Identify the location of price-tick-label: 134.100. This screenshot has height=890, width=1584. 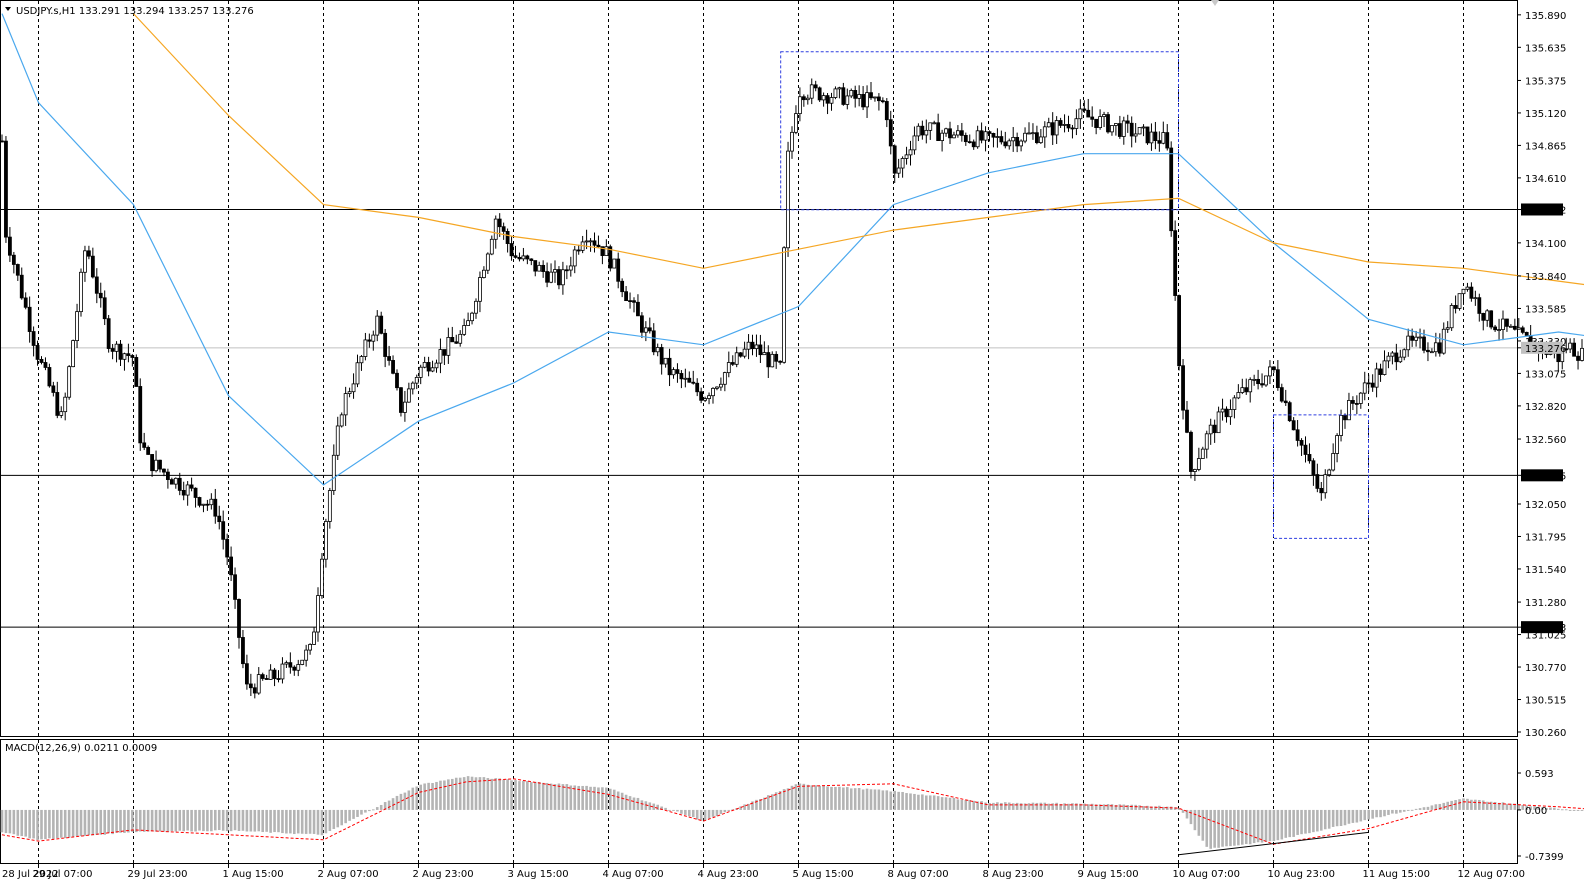
(1545, 244).